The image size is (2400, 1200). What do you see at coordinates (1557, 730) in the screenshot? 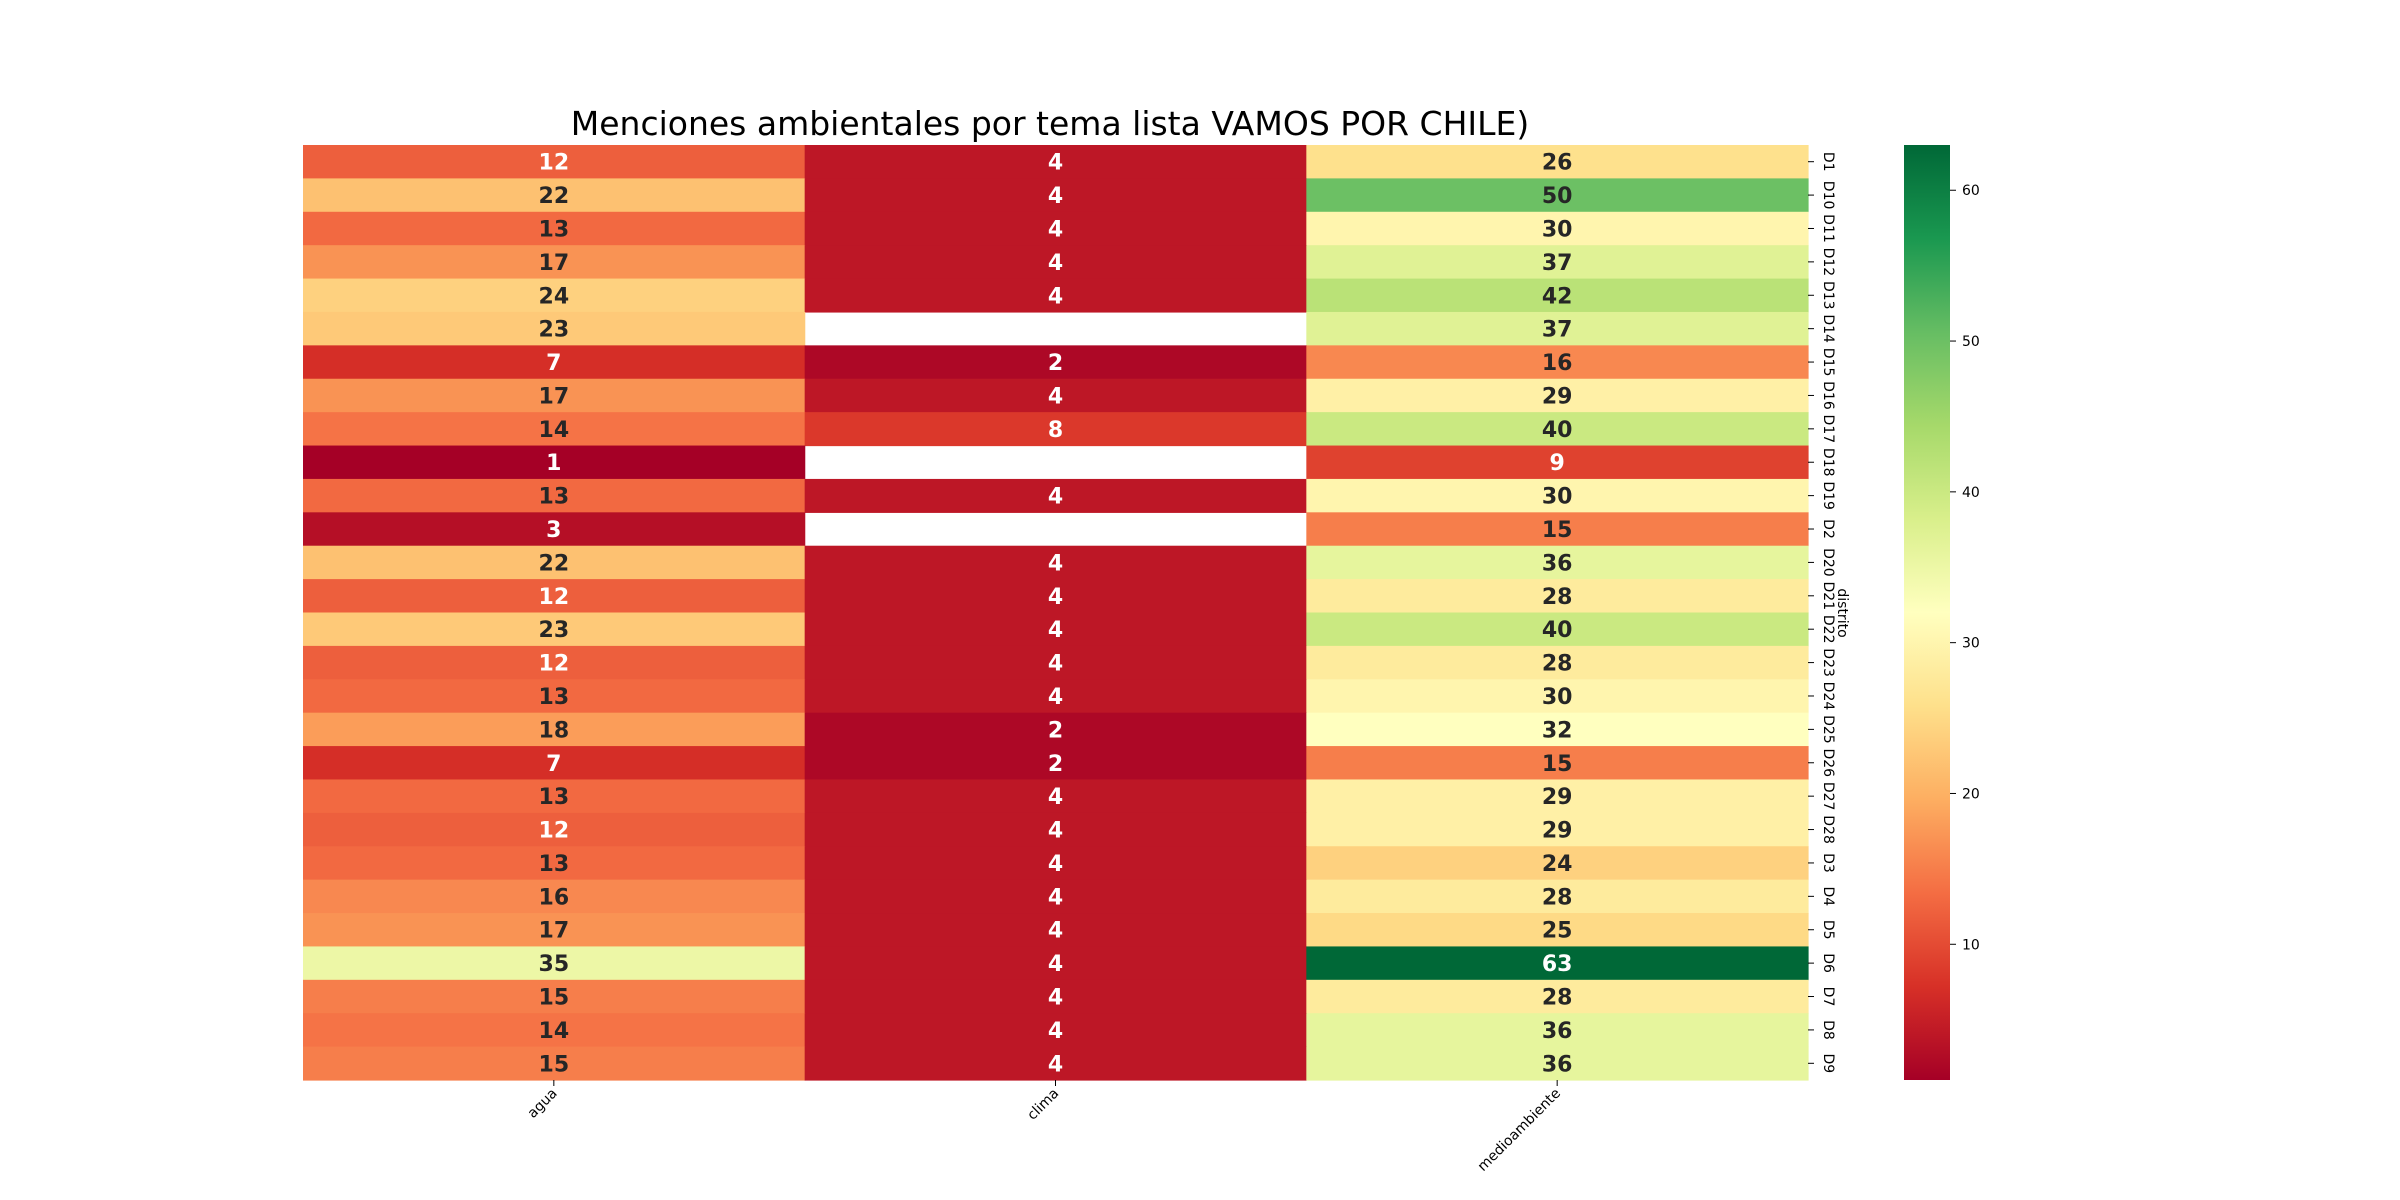
I see `cell-value-label: 32` at bounding box center [1557, 730].